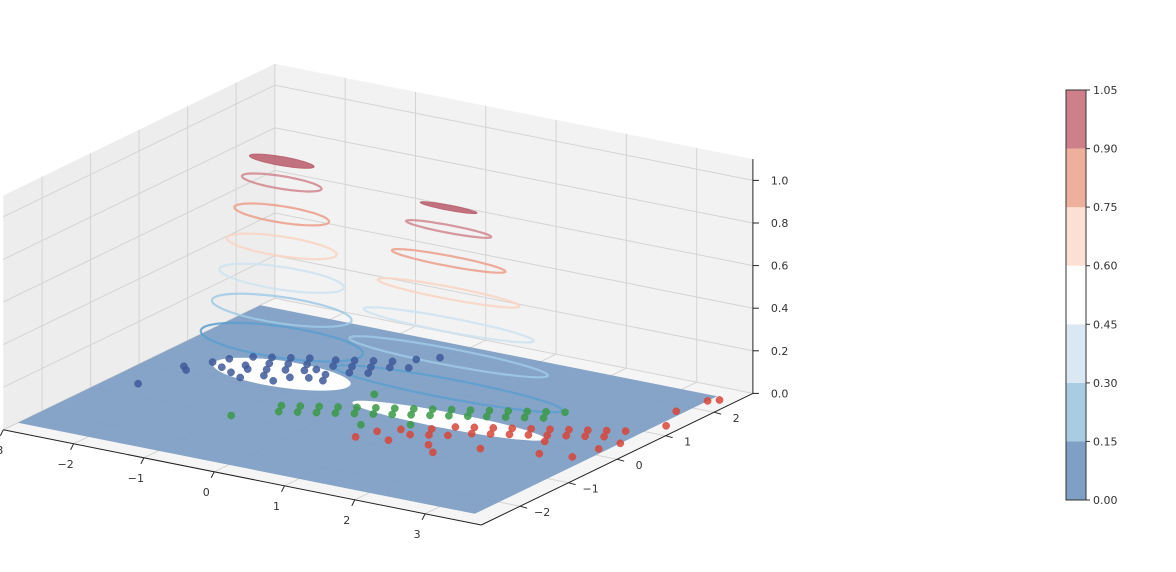  Describe the element at coordinates (65, 464) in the screenshot. I see `x-tick-label: −2` at that location.